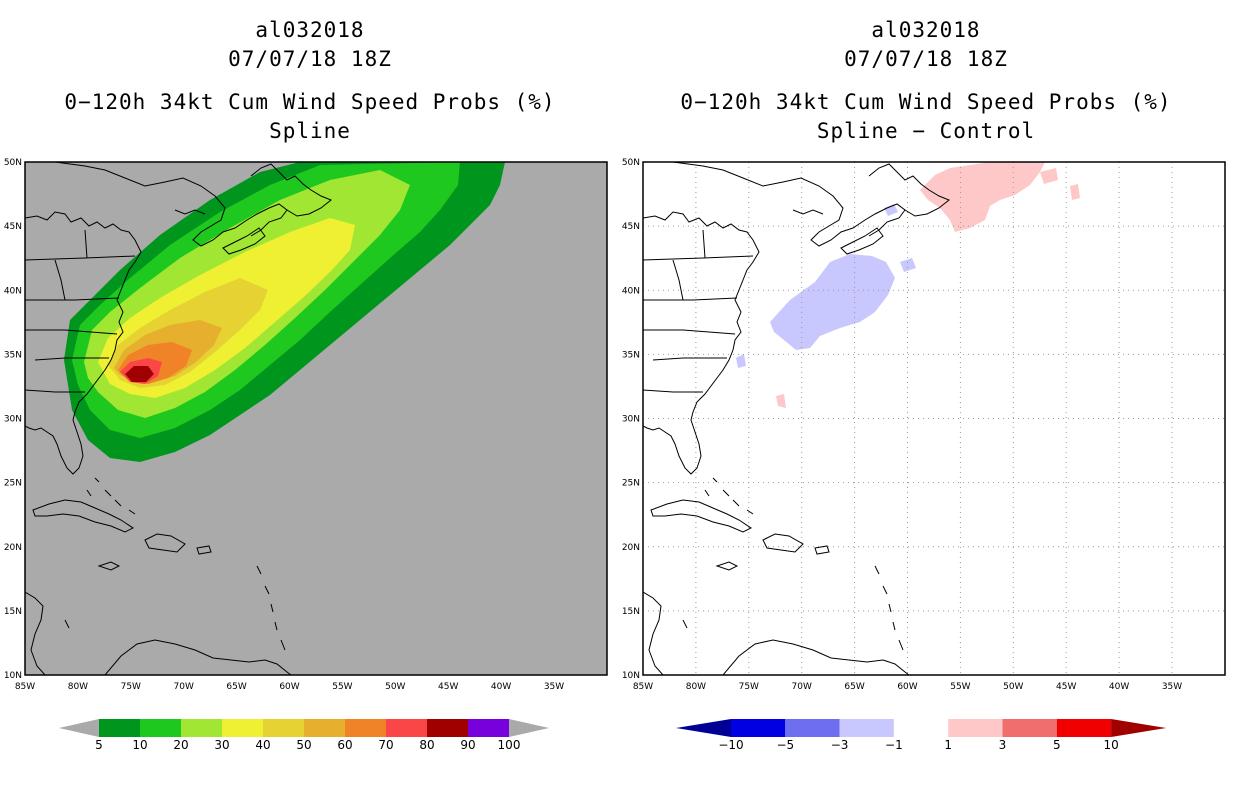 This screenshot has width=1236, height=800. Describe the element at coordinates (785, 745) in the screenshot. I see `colorbar-label: −5` at that location.